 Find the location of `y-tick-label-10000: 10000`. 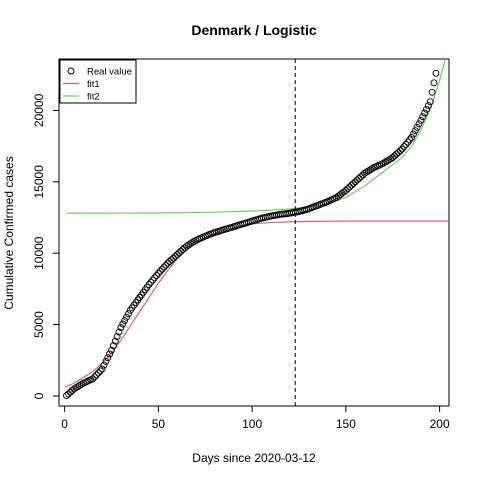

y-tick-label-10000: 10000 is located at coordinates (39, 253).